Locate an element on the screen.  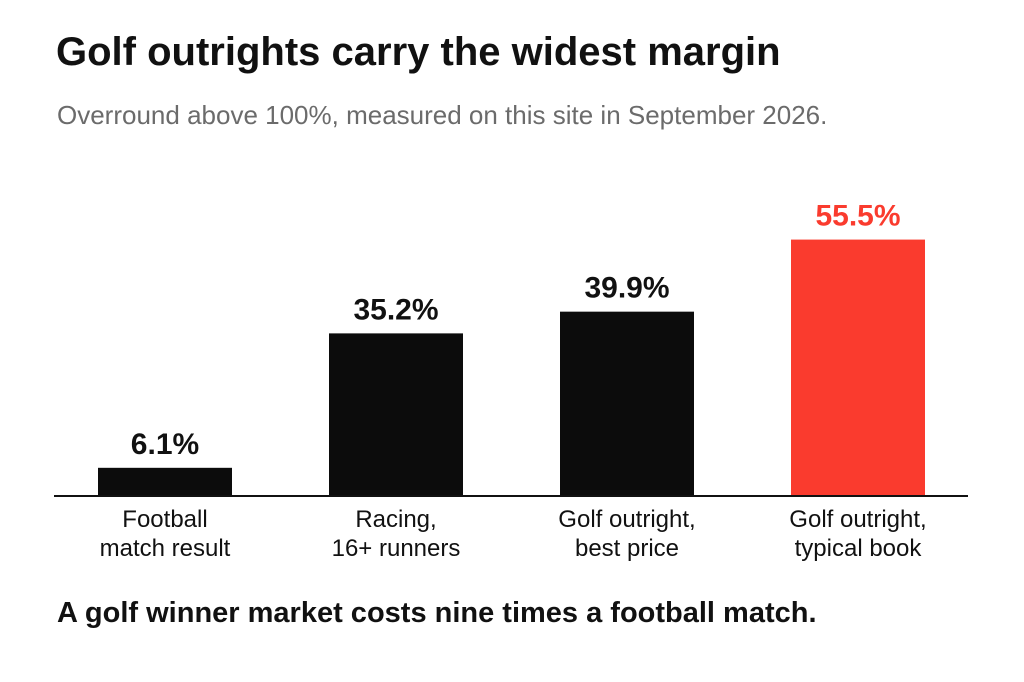
category-label-4: Golf outright, typical book is located at coordinates (857, 534).